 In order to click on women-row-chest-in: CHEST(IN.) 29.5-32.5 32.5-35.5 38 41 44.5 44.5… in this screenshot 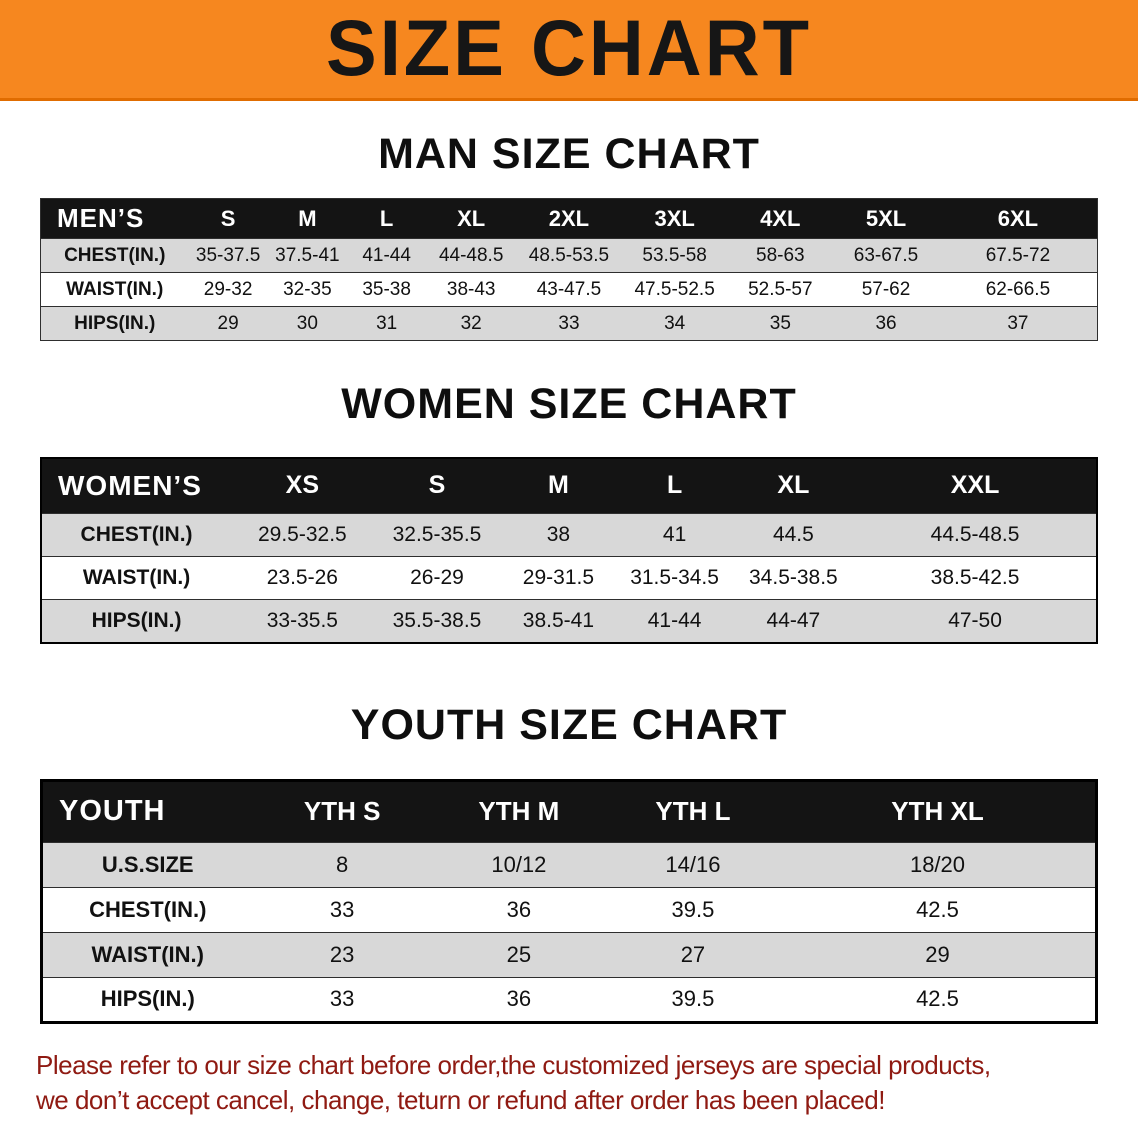, I will do `click(569, 535)`.